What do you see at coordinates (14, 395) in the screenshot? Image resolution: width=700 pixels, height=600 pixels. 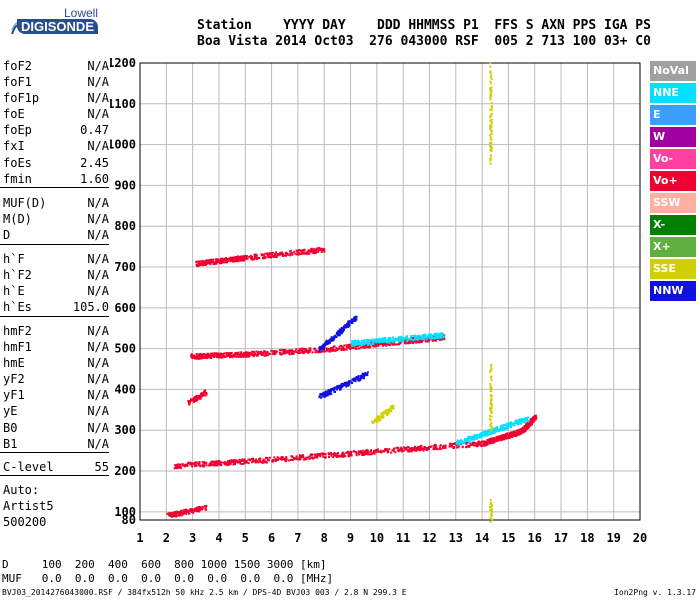 I see `param-name: yF1` at bounding box center [14, 395].